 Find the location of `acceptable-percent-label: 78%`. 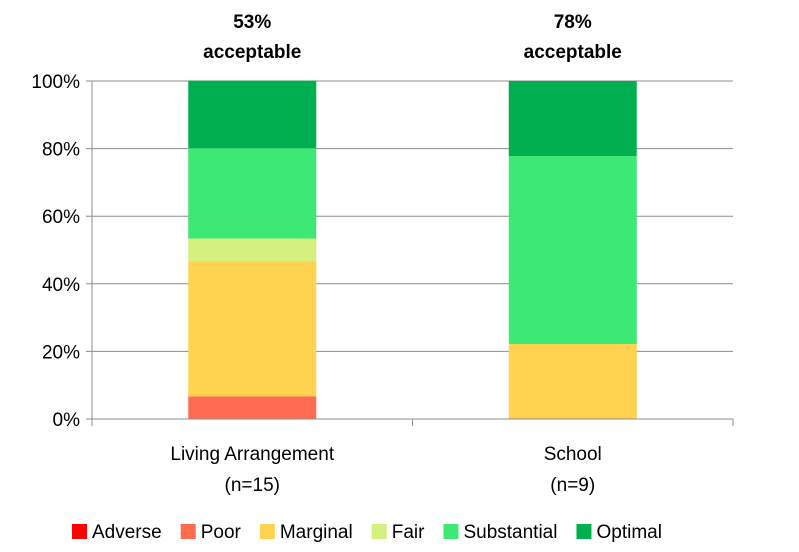

acceptable-percent-label: 78% is located at coordinates (573, 22).